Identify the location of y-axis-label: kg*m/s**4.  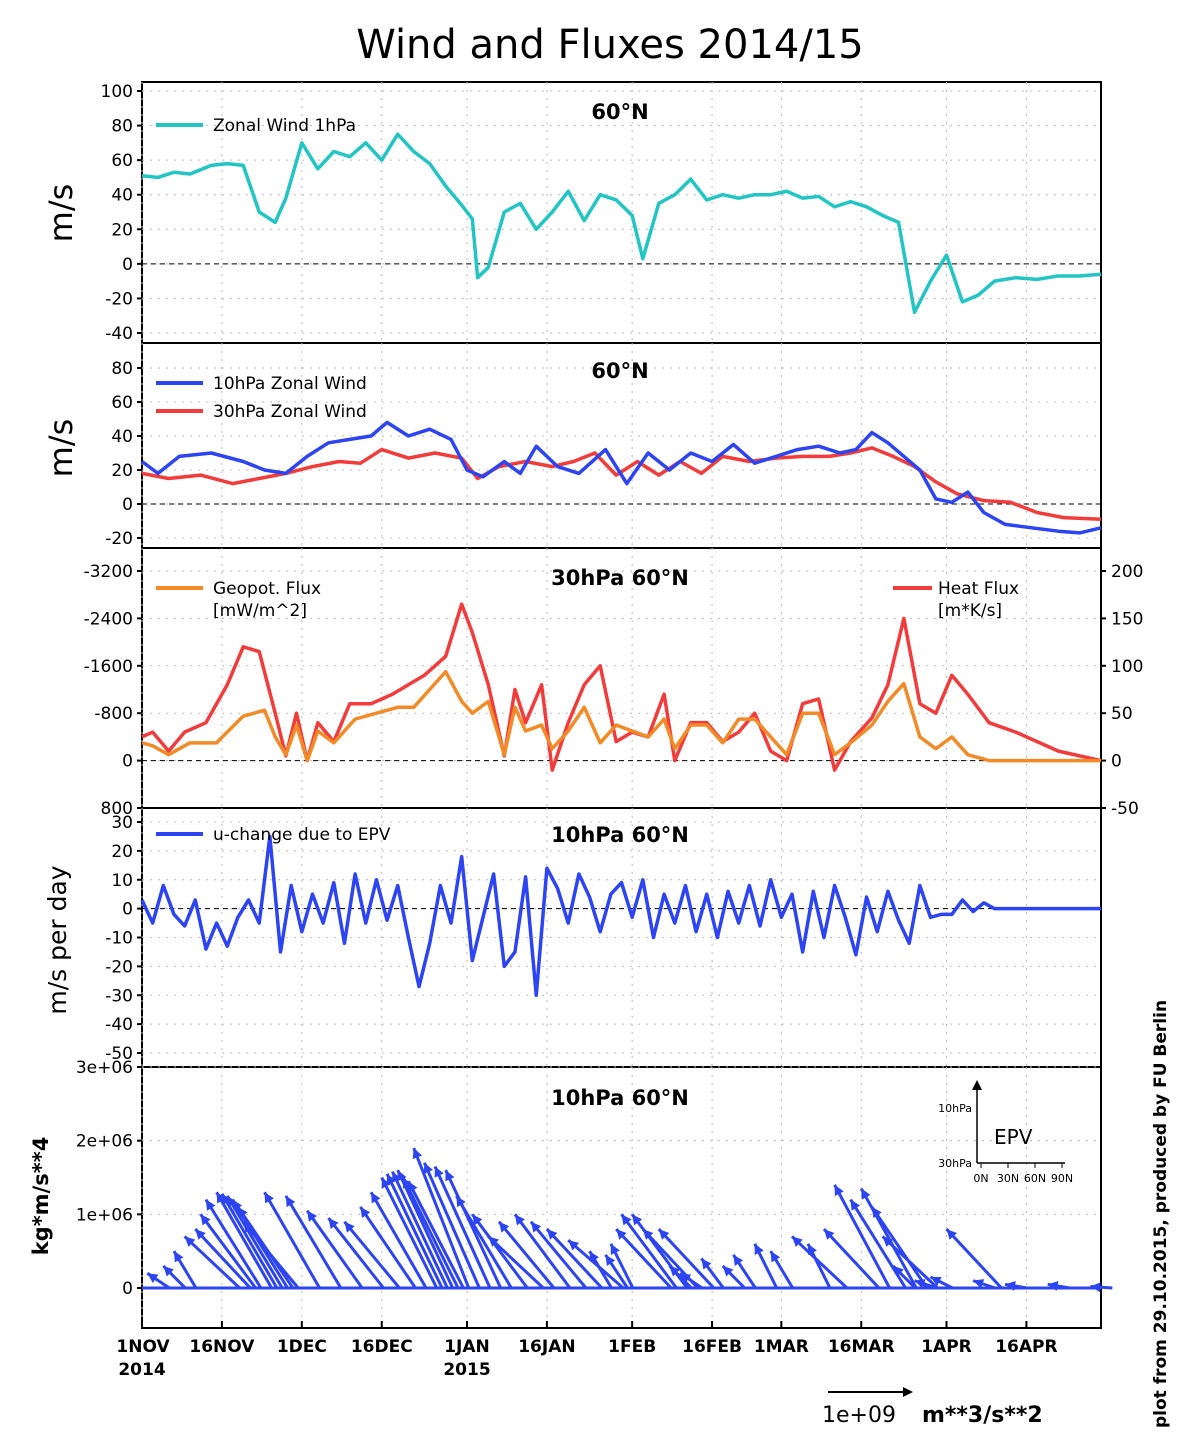
(41, 1196).